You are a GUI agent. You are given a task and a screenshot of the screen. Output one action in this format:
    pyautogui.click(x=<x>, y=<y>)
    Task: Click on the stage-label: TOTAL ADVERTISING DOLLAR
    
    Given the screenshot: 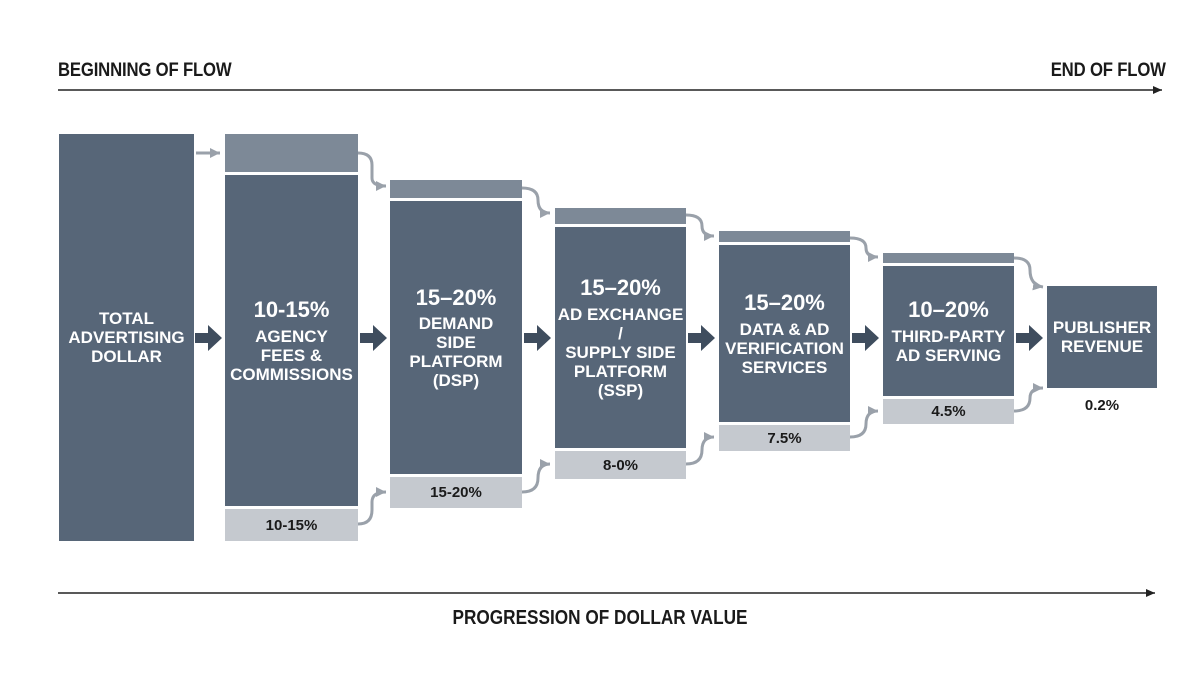 What is the action you would take?
    pyautogui.click(x=126, y=337)
    